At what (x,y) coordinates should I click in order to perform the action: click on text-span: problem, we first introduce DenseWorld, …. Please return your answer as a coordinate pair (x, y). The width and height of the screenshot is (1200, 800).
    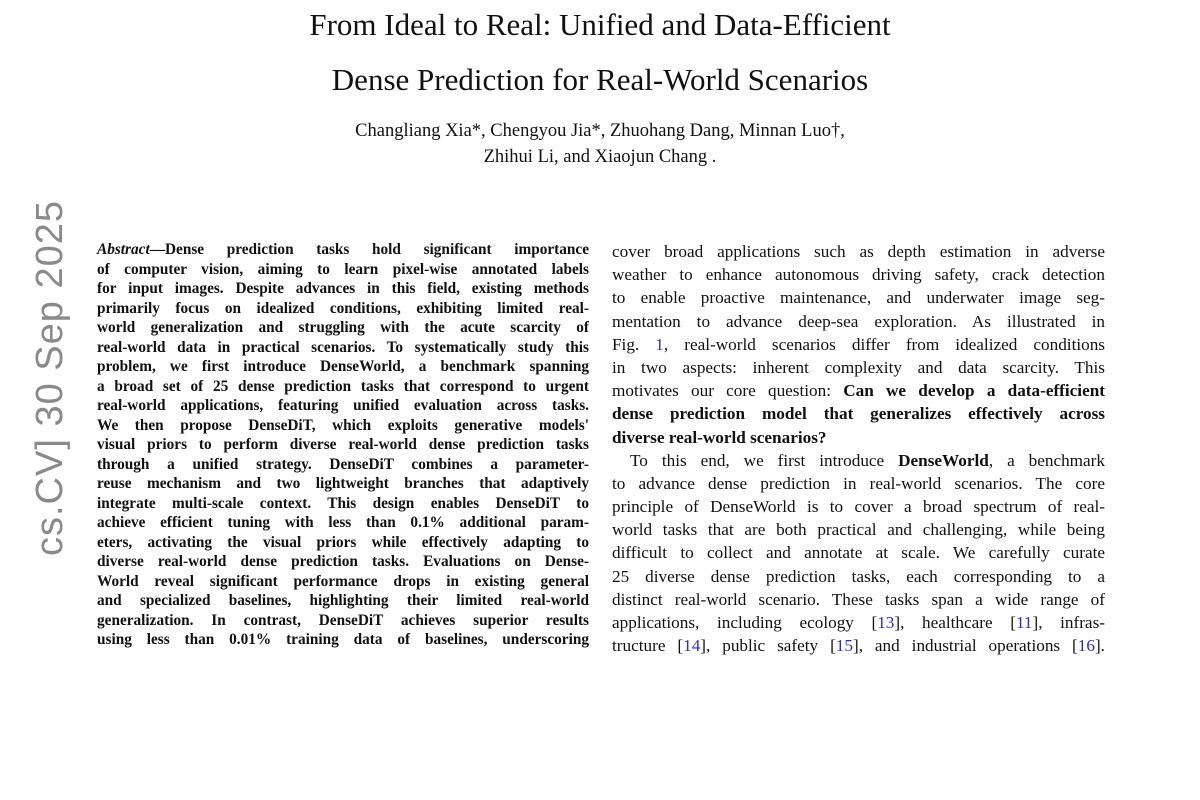
    Looking at the image, I should click on (343, 366).